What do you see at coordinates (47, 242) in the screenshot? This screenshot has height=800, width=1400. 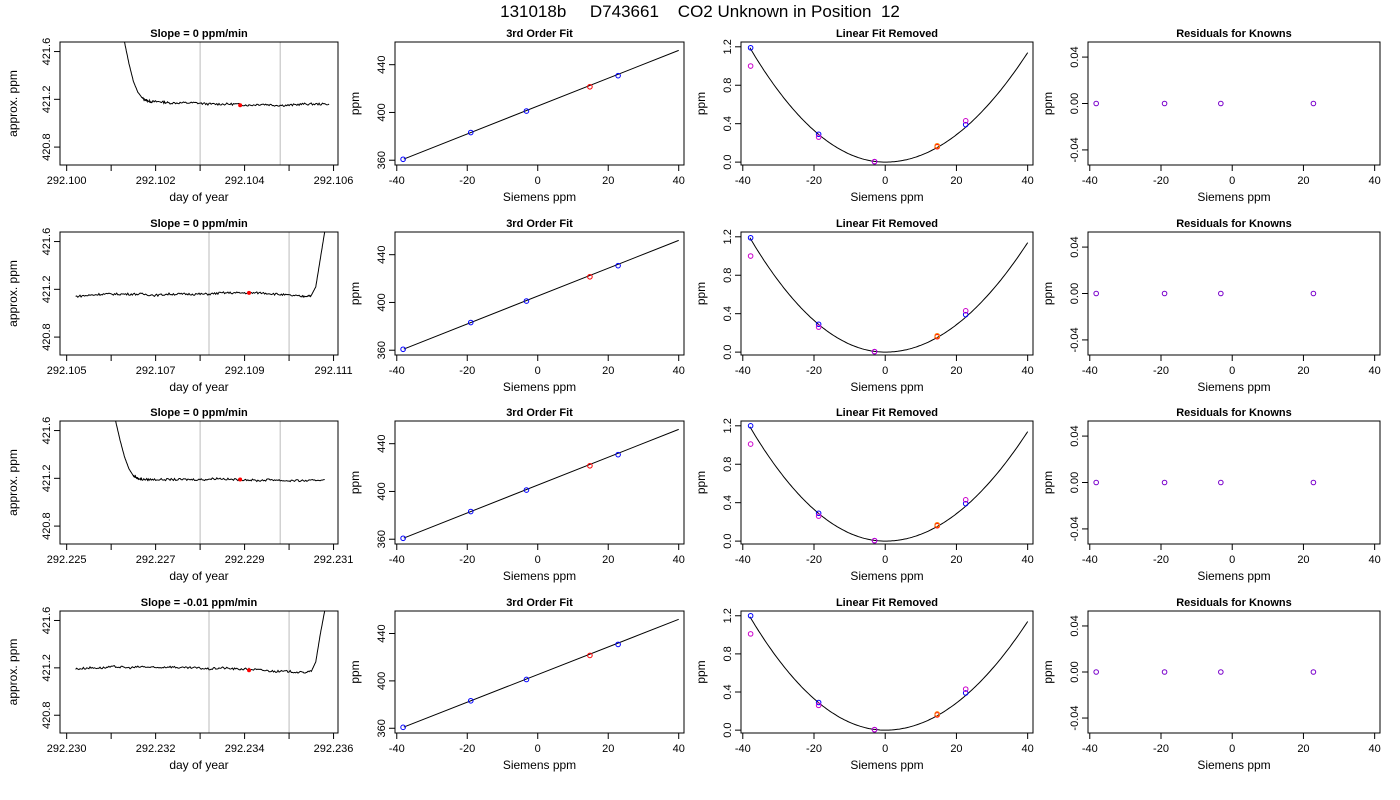 I see `y-tick-label: 421.6` at bounding box center [47, 242].